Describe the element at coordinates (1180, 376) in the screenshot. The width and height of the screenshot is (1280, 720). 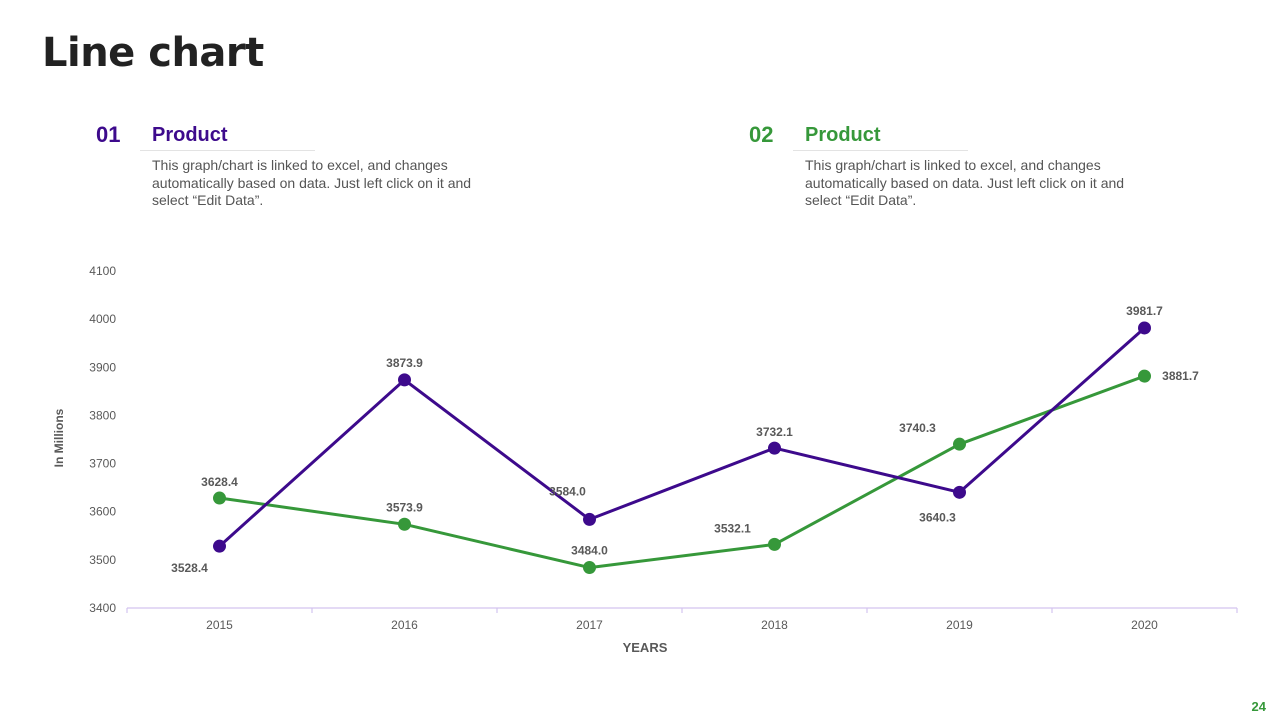
I see `data-label: 3881.7` at that location.